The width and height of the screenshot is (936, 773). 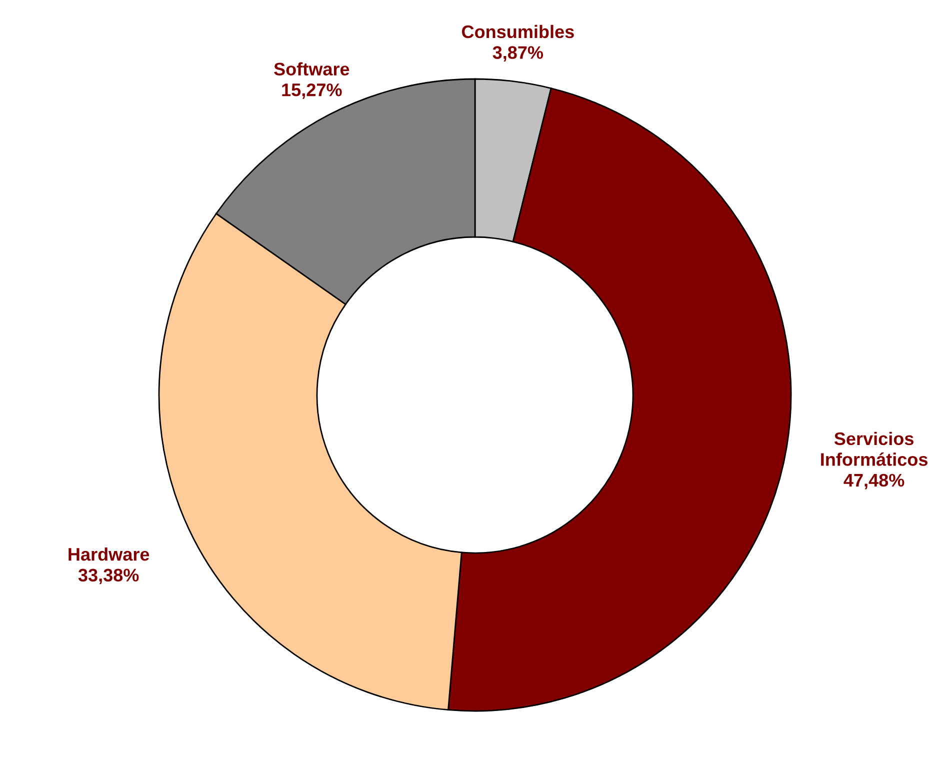 What do you see at coordinates (109, 554) in the screenshot?
I see `slice-label: Hardware` at bounding box center [109, 554].